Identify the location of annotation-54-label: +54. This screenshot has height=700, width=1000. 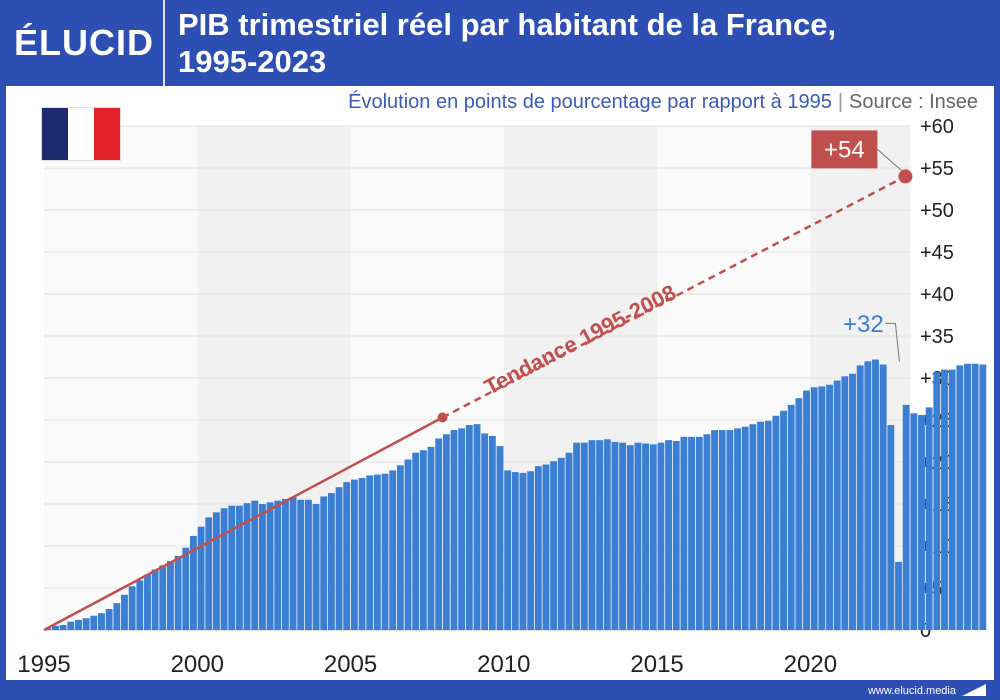
(844, 149).